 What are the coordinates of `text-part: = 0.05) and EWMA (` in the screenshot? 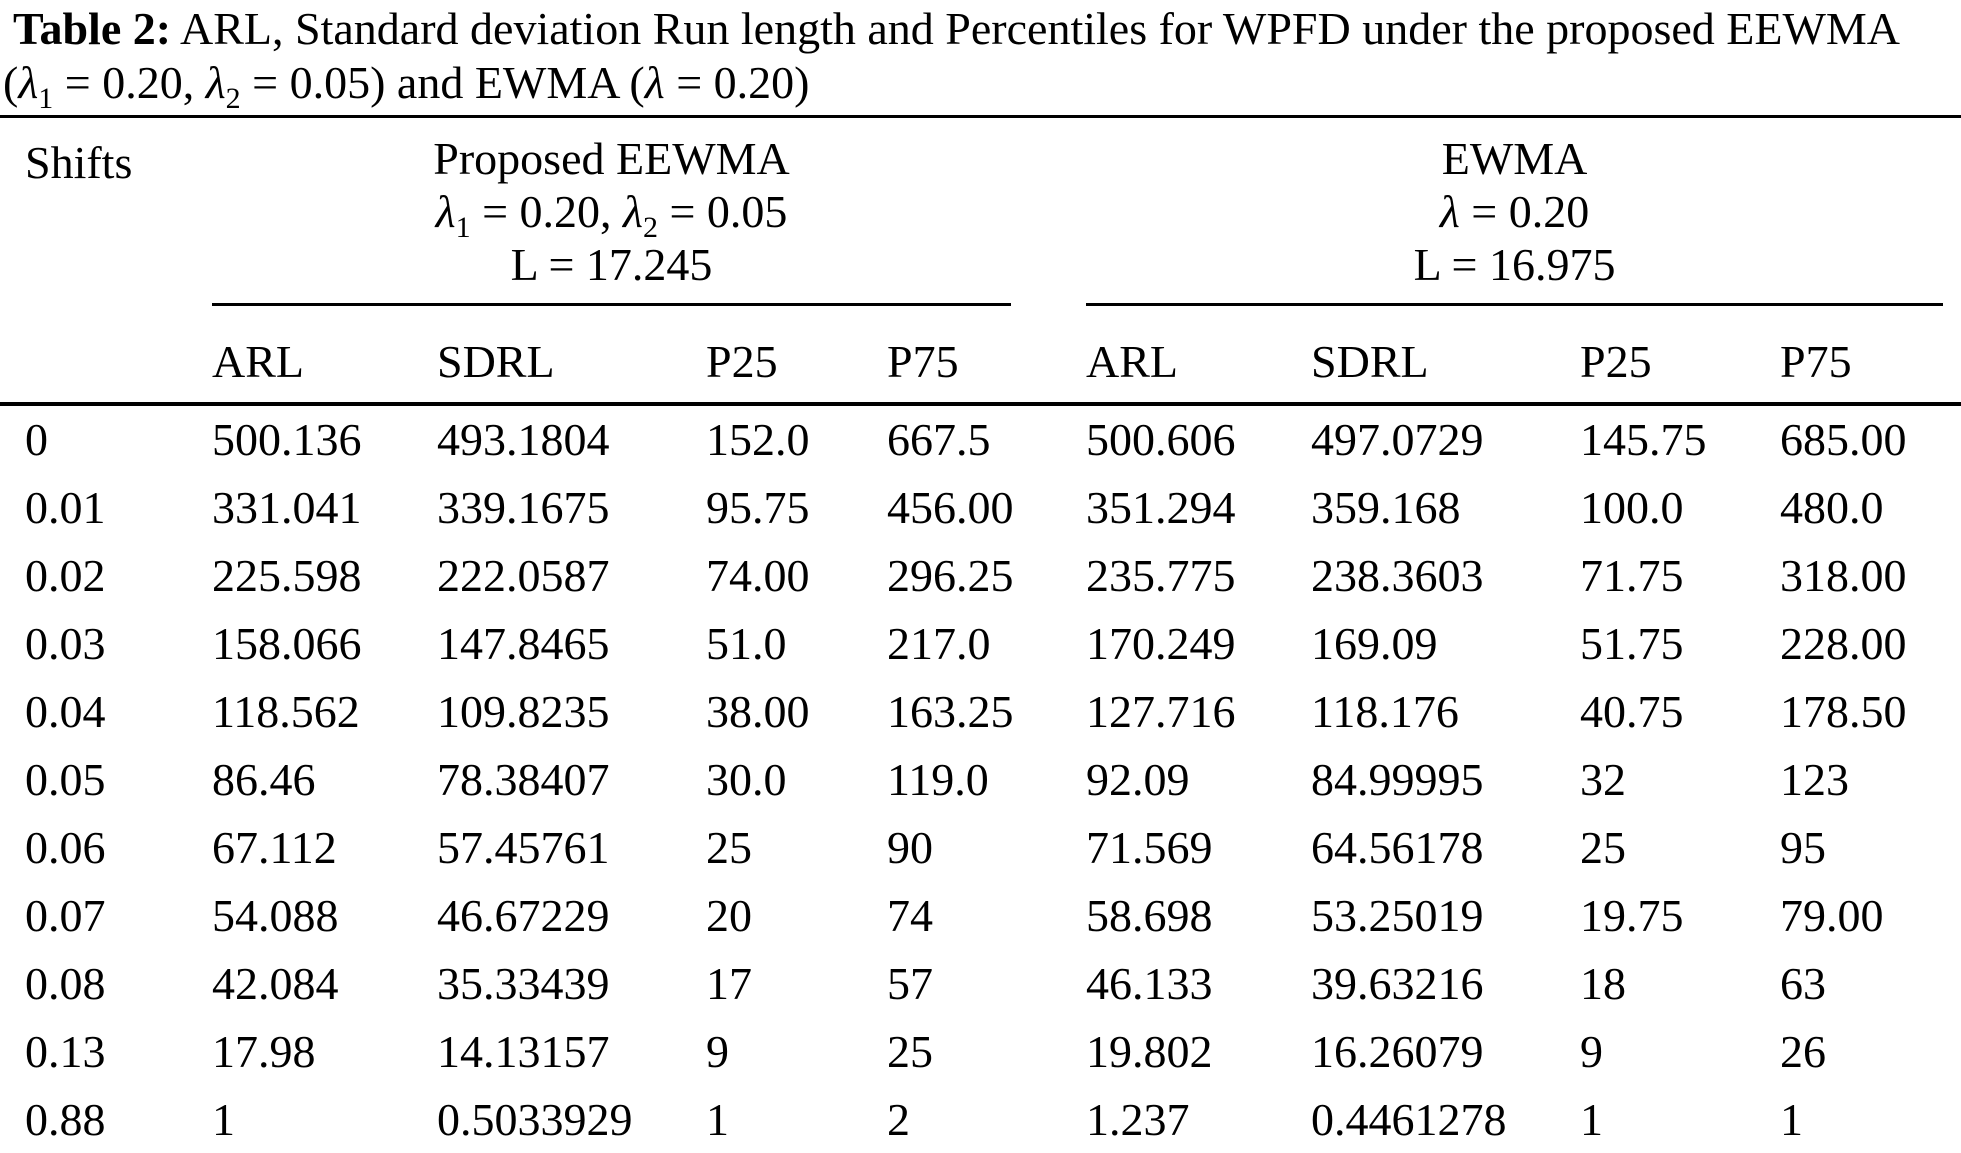 It's located at (442, 82).